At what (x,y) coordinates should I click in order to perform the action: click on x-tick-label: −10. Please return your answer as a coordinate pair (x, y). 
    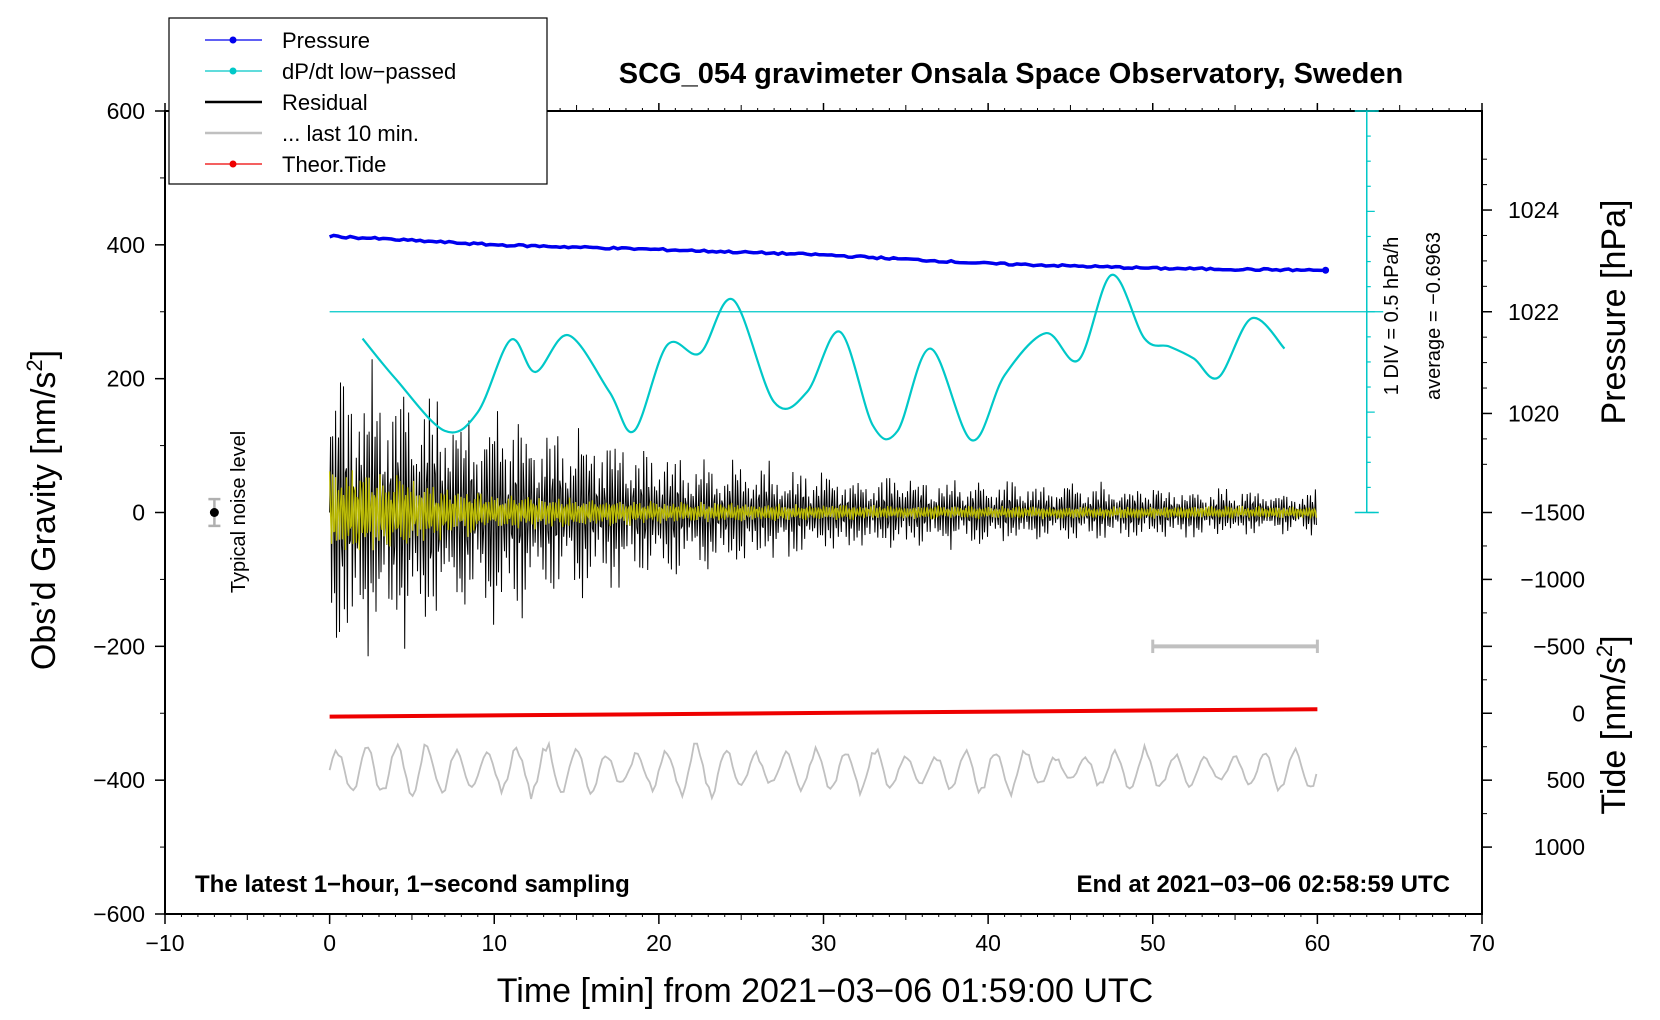
    Looking at the image, I should click on (164, 943).